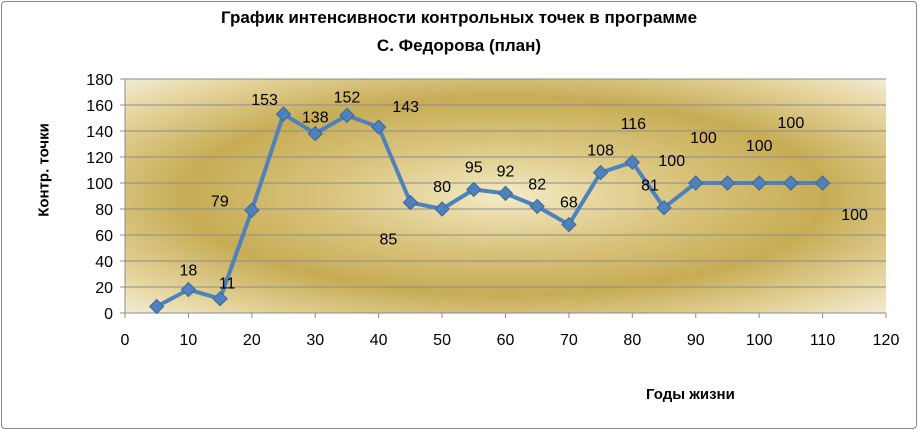  I want to click on data-label: 79, so click(220, 201).